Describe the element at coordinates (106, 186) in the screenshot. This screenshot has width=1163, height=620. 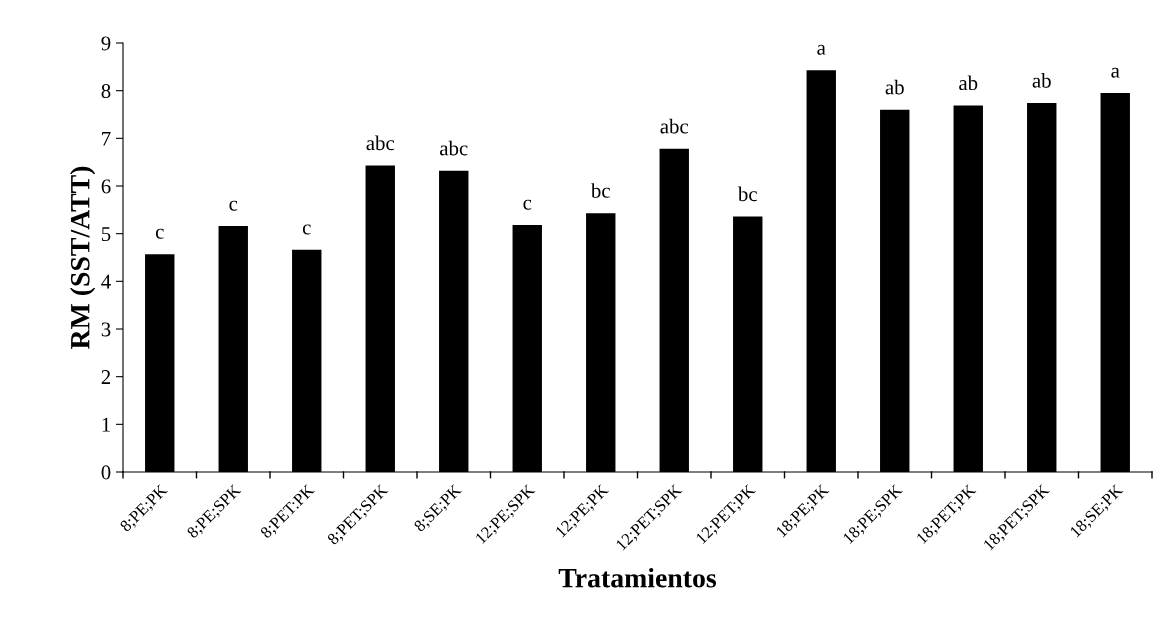
I see `y-tick-label: 6` at that location.